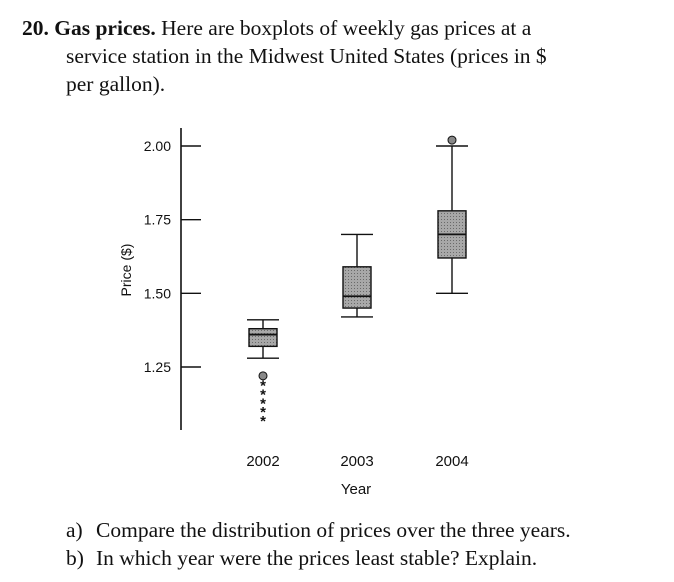 The image size is (674, 582). What do you see at coordinates (74, 530) in the screenshot?
I see `question-a-label: a)` at bounding box center [74, 530].